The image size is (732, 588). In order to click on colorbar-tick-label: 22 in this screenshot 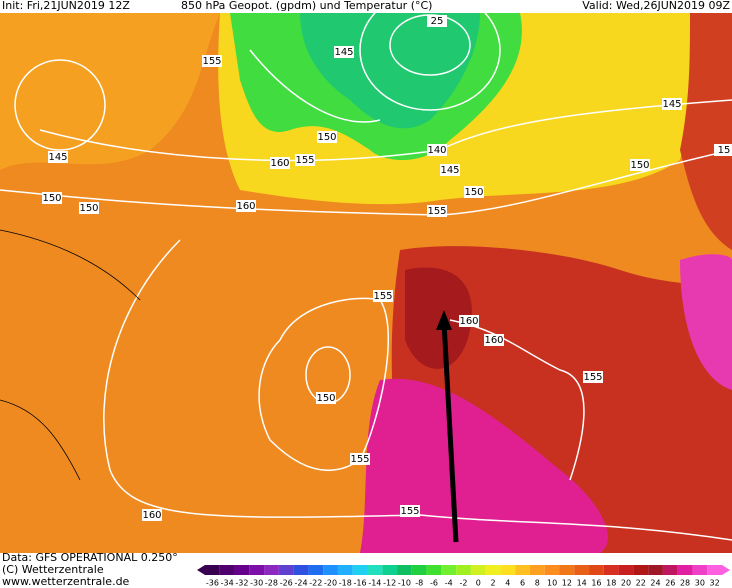, I will do `click(641, 583)`.